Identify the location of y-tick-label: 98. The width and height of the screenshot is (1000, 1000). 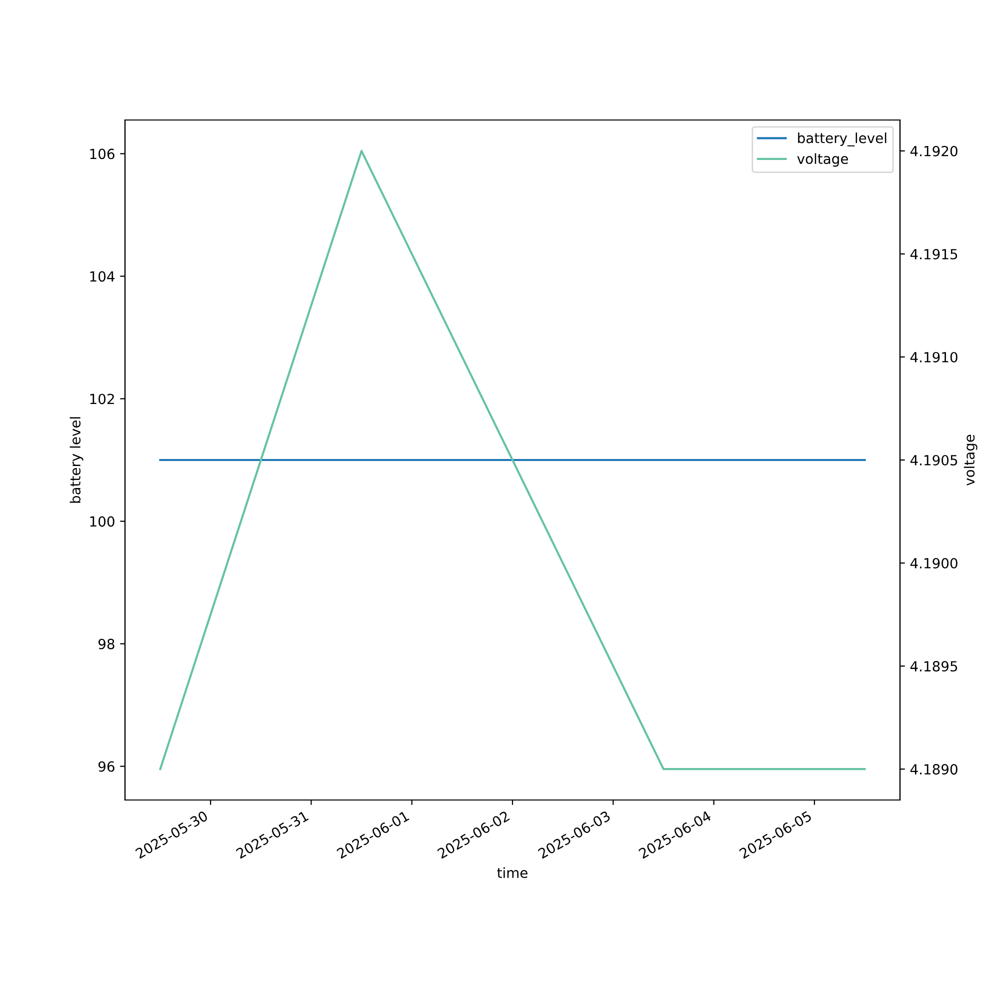
(106, 644).